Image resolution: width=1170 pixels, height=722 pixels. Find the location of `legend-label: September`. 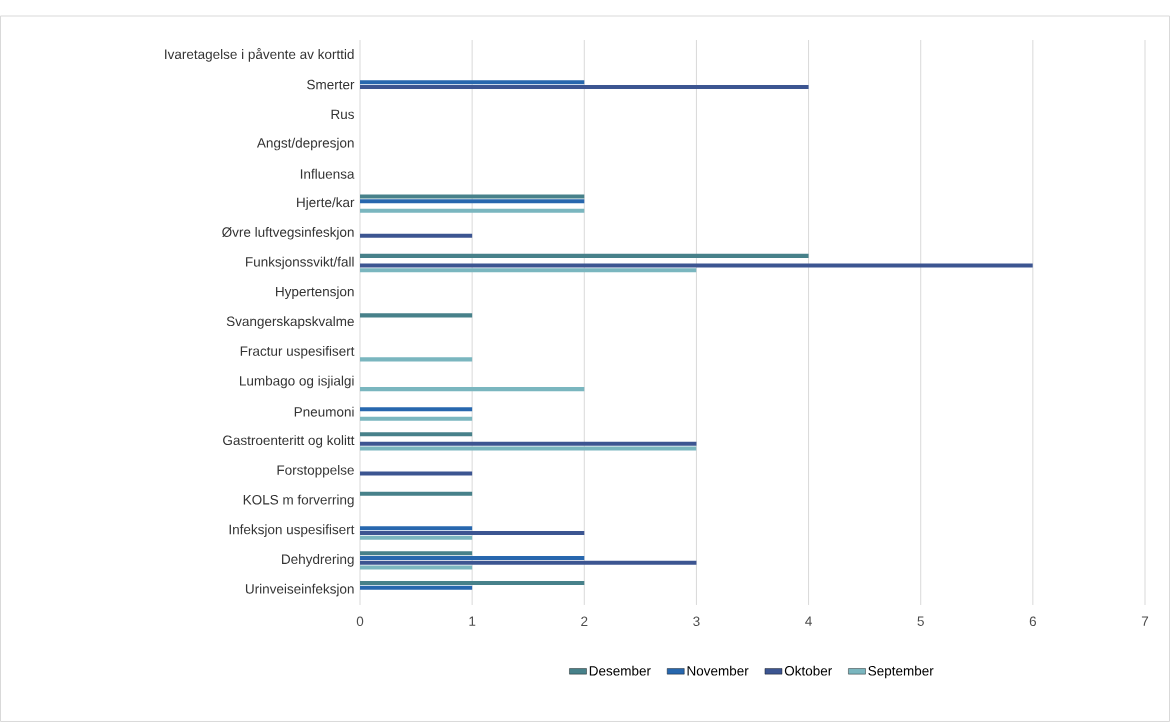

legend-label: September is located at coordinates (901, 672).